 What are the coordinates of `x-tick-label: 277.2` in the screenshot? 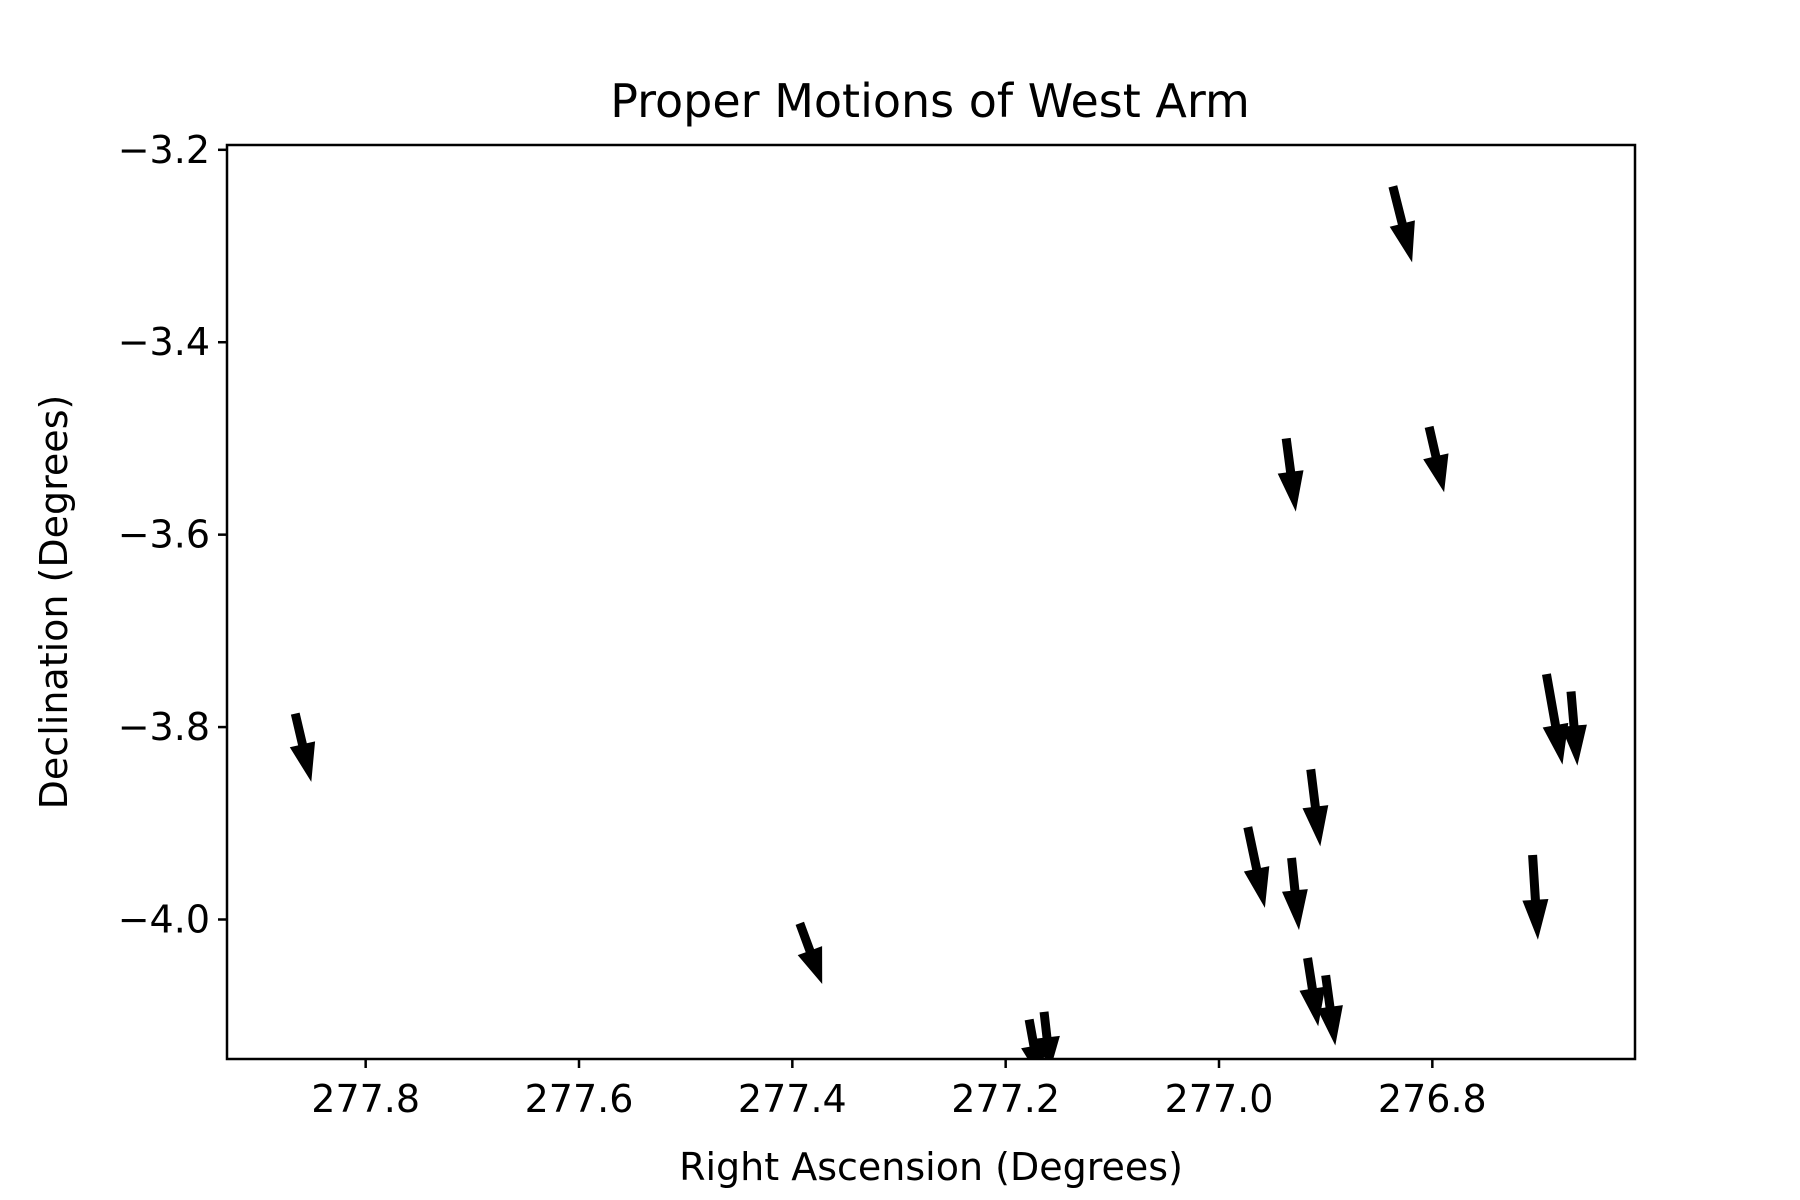 It's located at (1005, 1099).